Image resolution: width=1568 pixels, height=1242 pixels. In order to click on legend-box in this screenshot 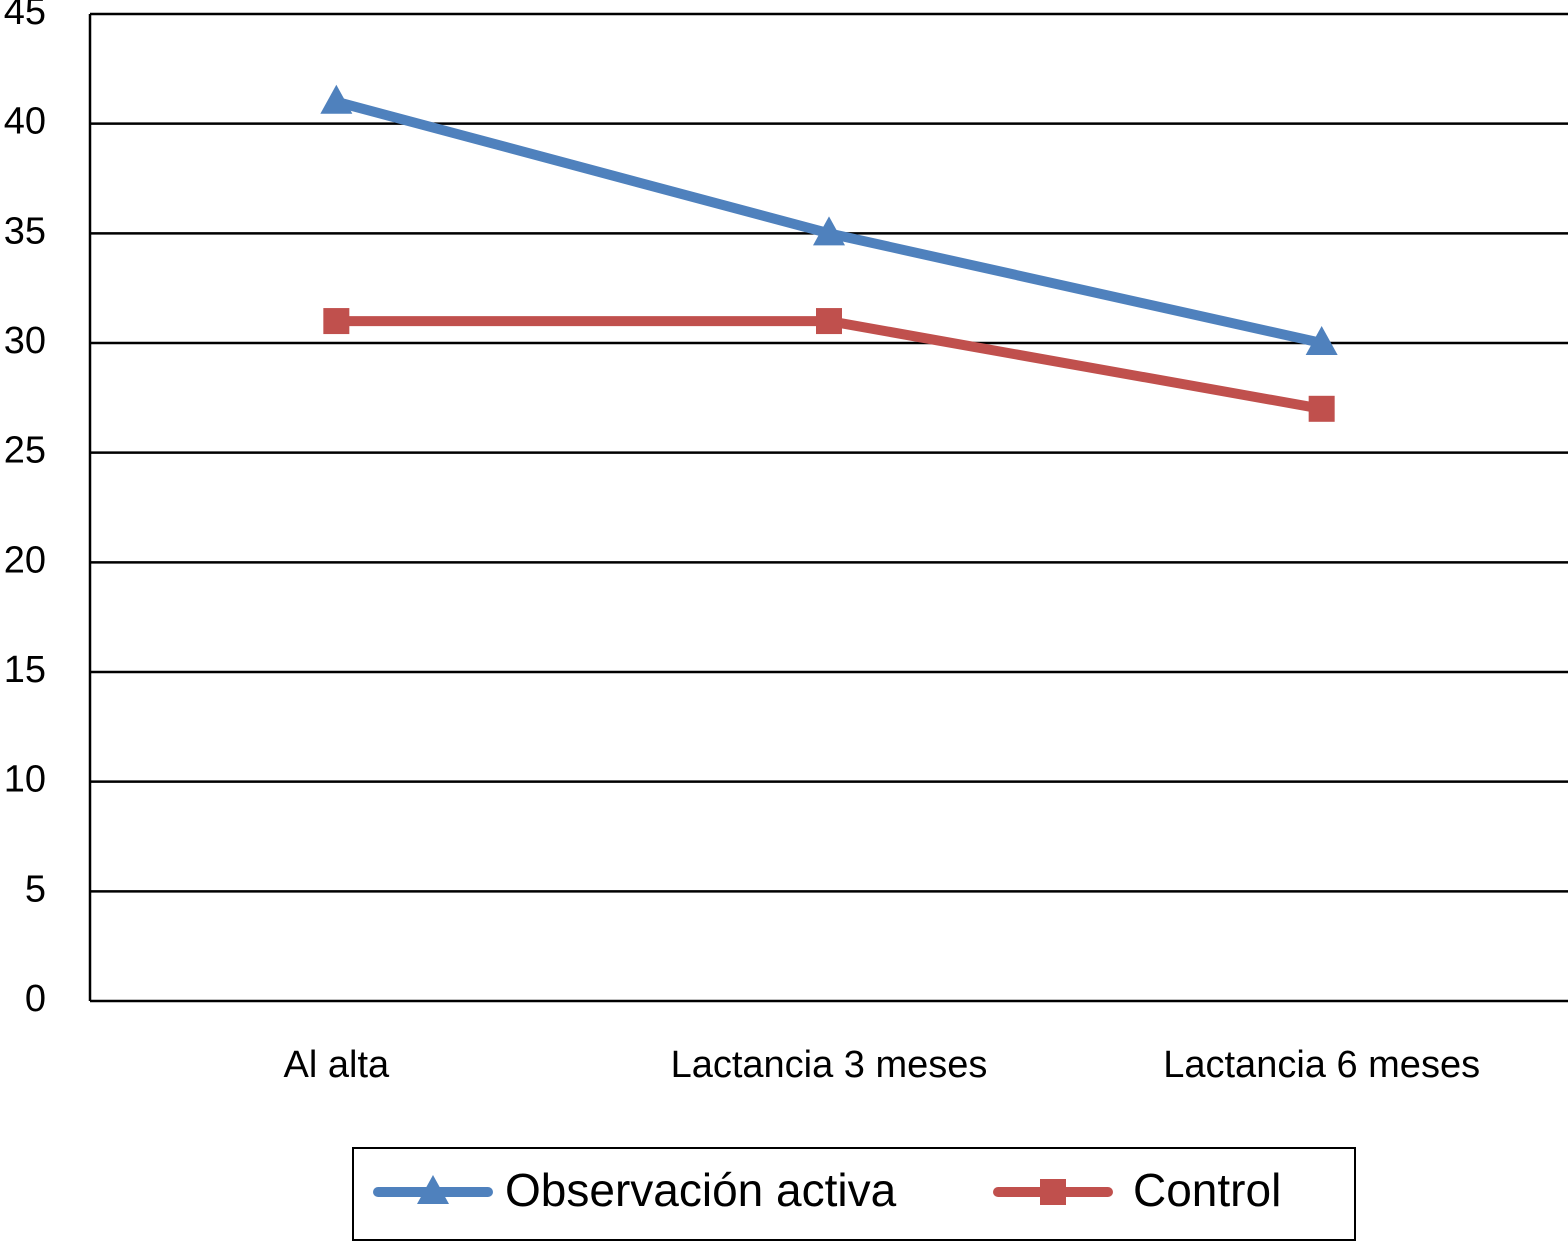, I will do `click(854, 1194)`.